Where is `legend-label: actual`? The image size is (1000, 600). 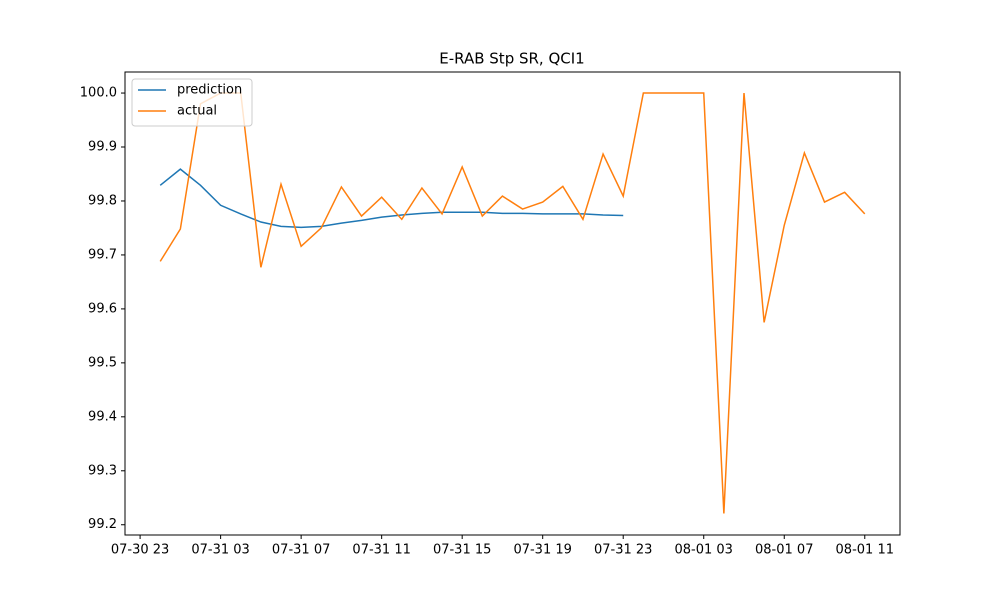 legend-label: actual is located at coordinates (197, 111).